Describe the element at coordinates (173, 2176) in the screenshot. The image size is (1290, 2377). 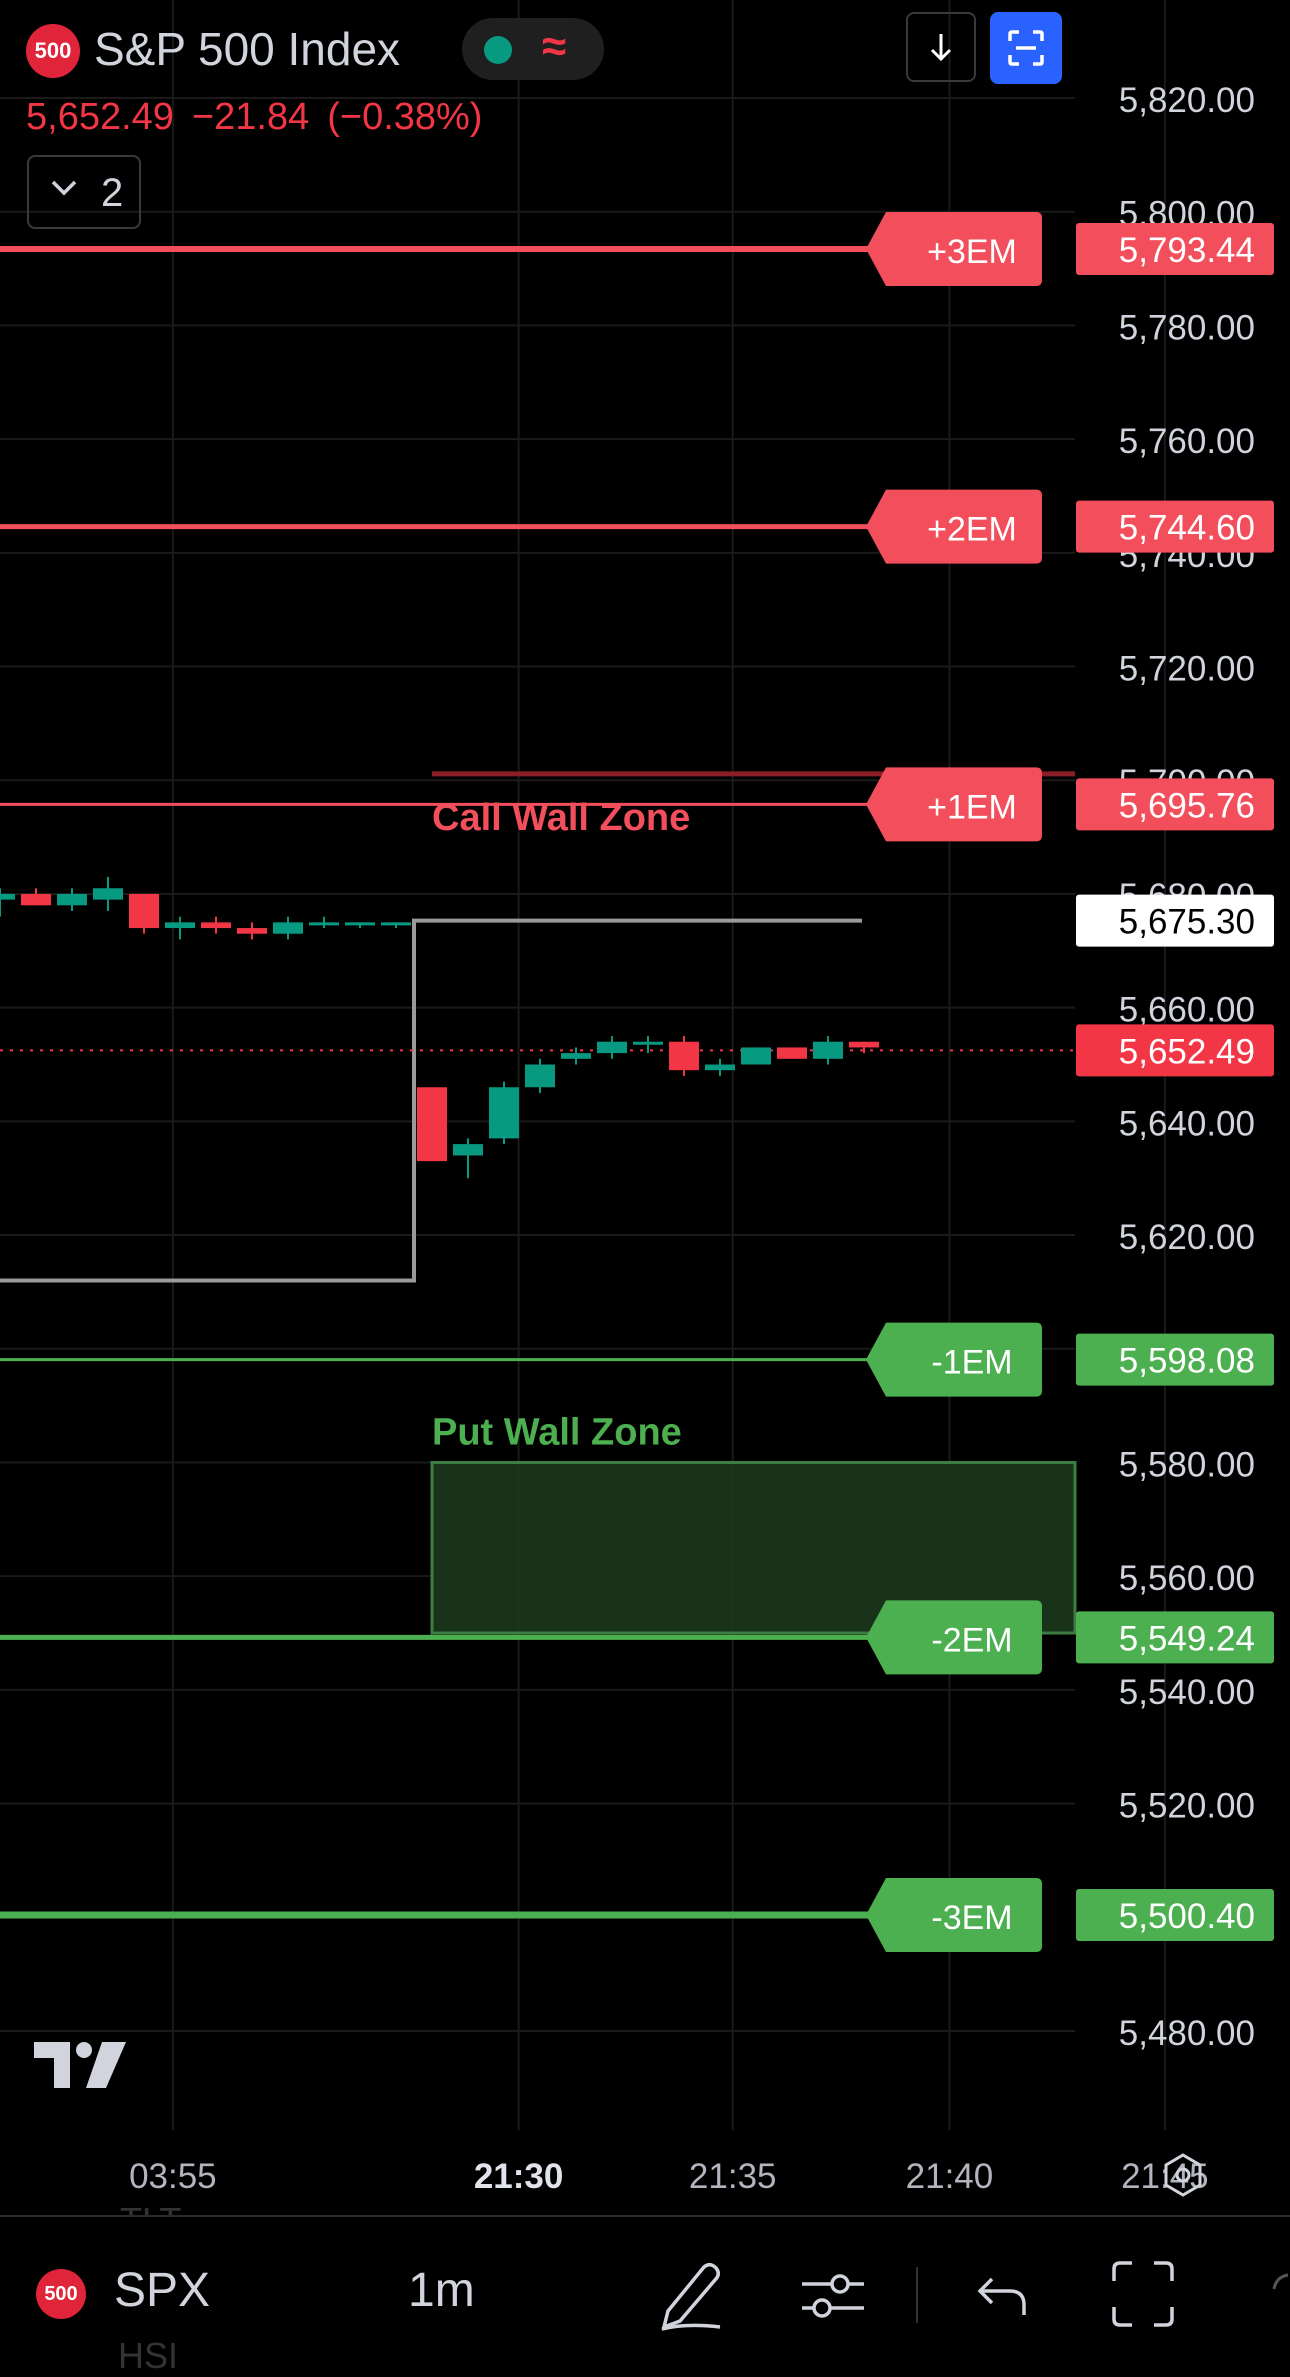
I see `x-axis-tick-label: 03:55` at that location.